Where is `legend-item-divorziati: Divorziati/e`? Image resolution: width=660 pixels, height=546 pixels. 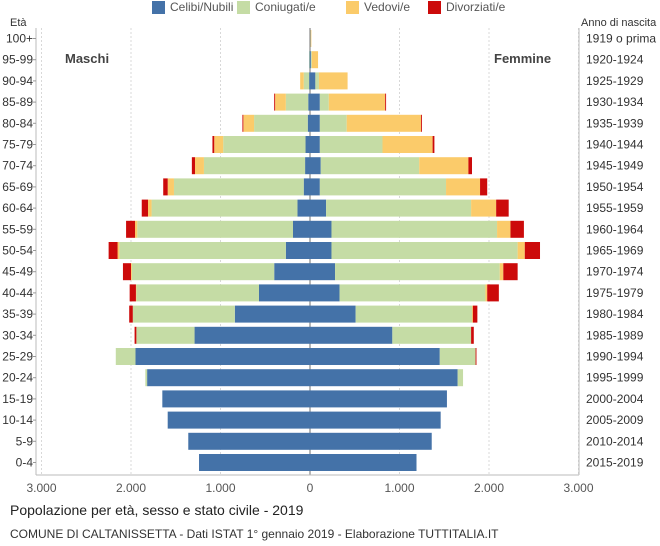 legend-item-divorziati: Divorziati/e is located at coordinates (466, 7).